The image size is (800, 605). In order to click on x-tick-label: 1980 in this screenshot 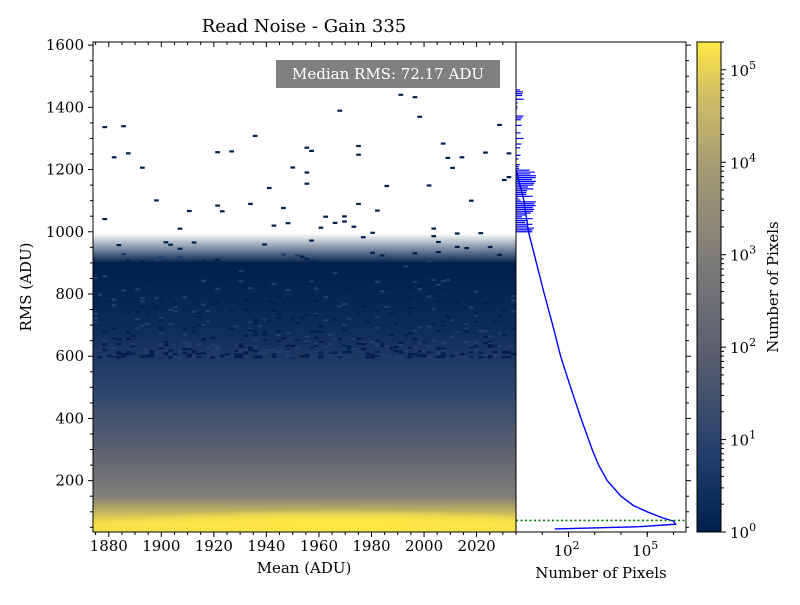, I will do `click(371, 546)`.